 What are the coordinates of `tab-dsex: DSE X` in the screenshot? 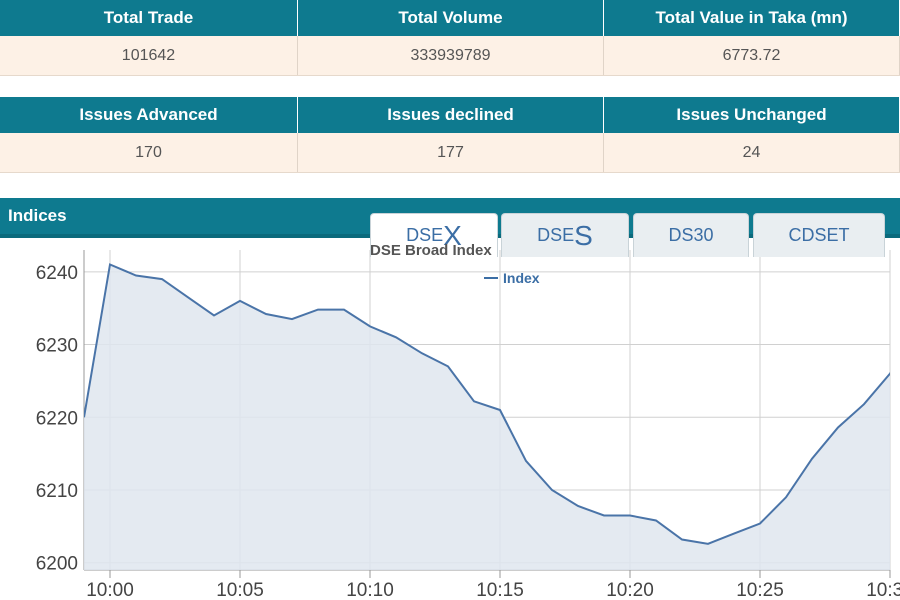 It's located at (434, 235).